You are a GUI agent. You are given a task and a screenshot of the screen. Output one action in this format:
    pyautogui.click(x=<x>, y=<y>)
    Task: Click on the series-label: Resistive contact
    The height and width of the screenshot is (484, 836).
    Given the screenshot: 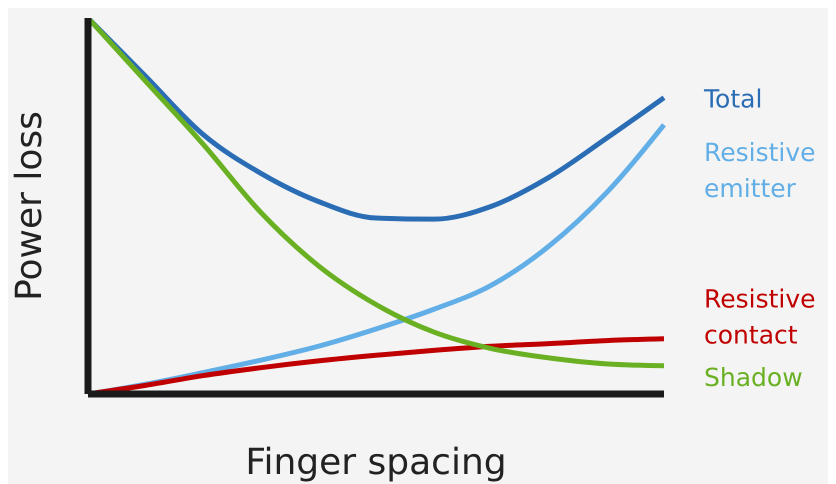 What is the action you would take?
    pyautogui.click(x=760, y=317)
    